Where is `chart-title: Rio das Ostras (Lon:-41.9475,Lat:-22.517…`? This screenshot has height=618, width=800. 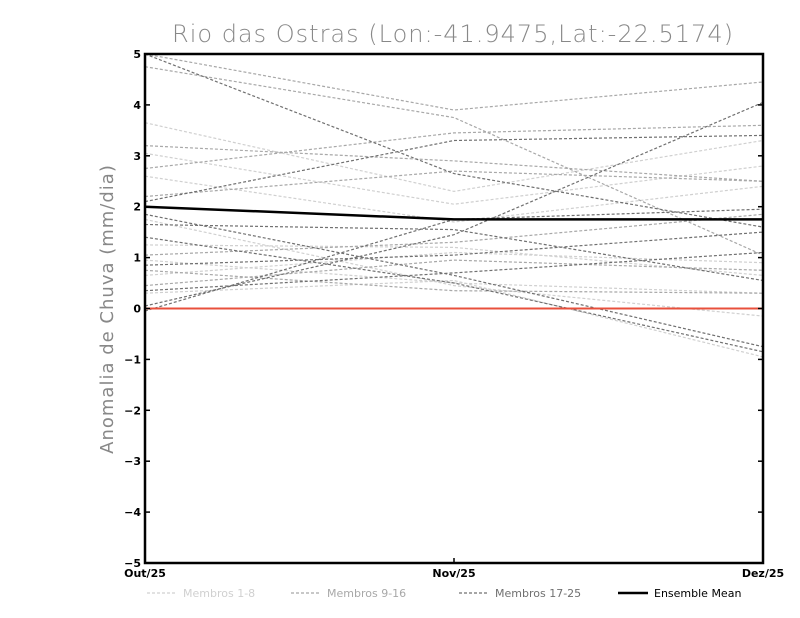
chart-title: Rio das Ostras (Lon:-41.9475,Lat:-22.517… is located at coordinates (453, 34).